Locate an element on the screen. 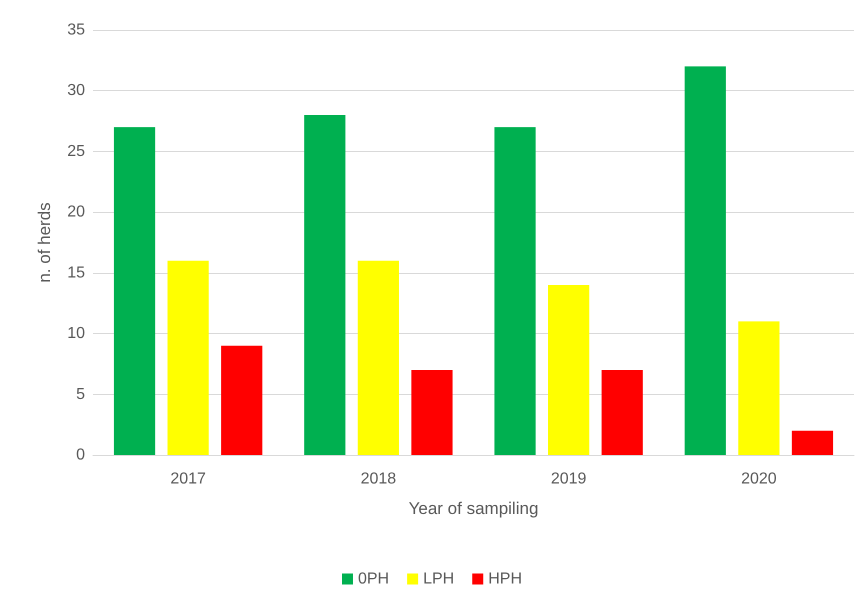  x-axis-title: Year of sampiling is located at coordinates (473, 508).